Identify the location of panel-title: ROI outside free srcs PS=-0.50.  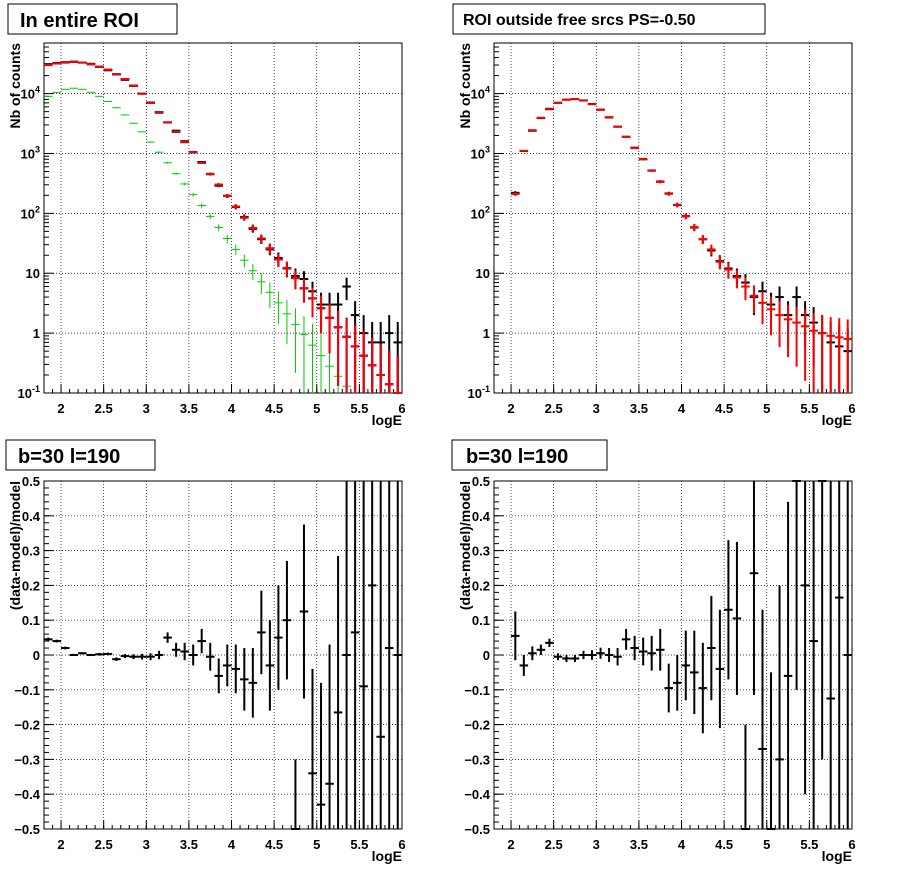
(579, 20).